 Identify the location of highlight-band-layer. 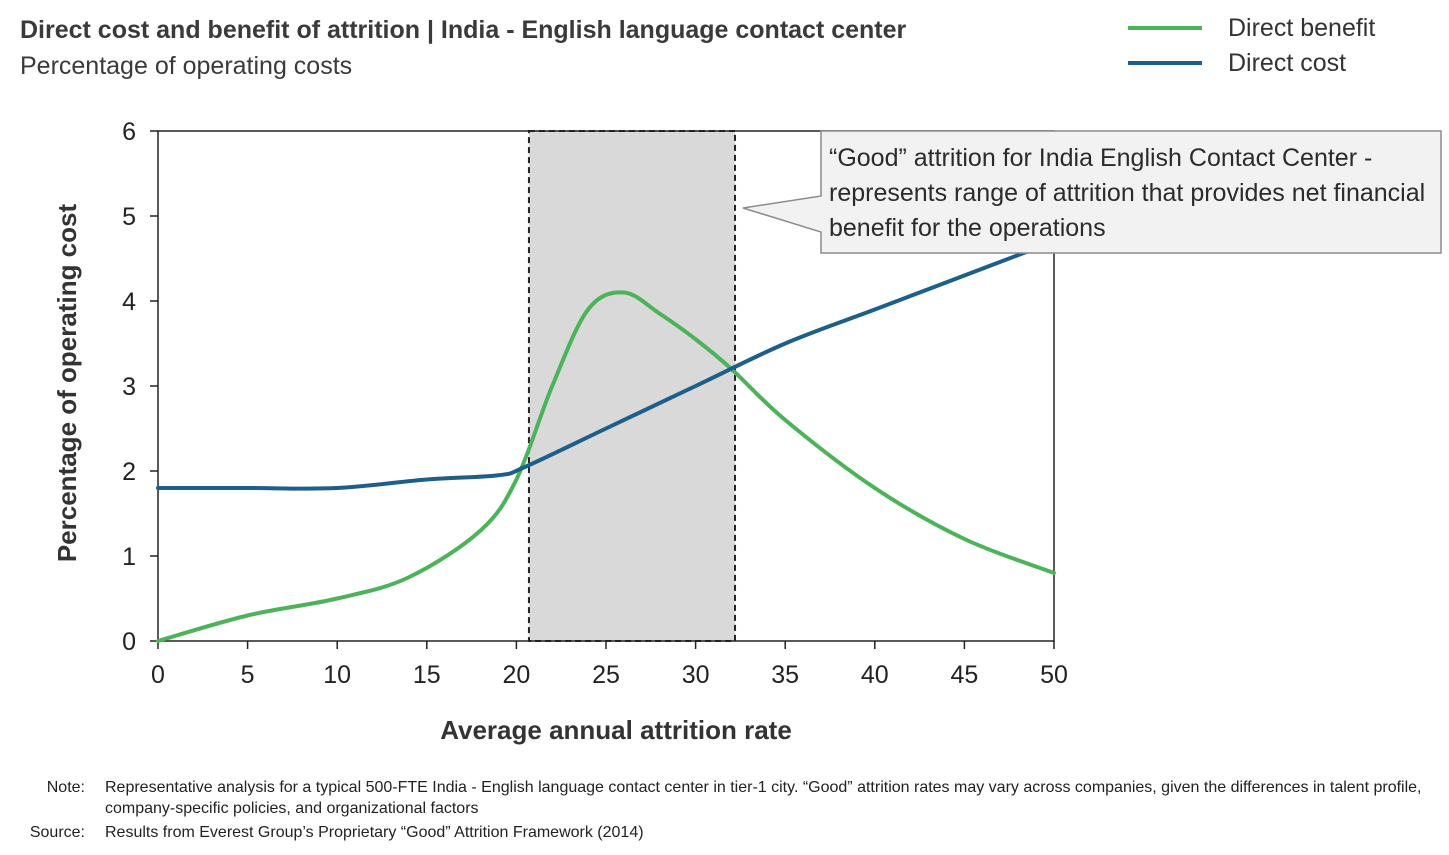
(632, 386).